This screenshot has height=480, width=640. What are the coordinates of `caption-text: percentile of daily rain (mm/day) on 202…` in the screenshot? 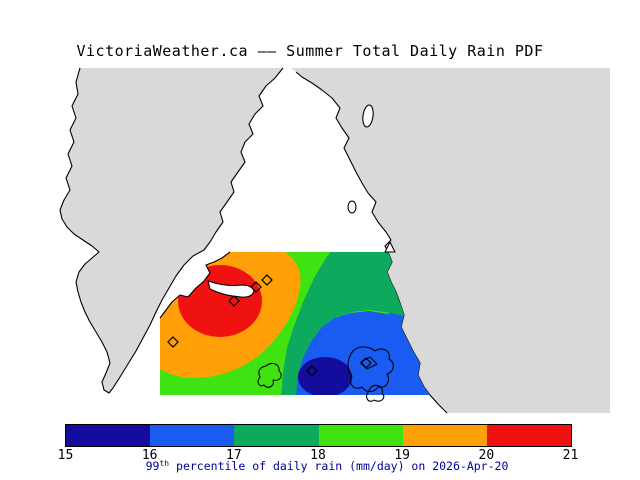 It's located at (339, 466).